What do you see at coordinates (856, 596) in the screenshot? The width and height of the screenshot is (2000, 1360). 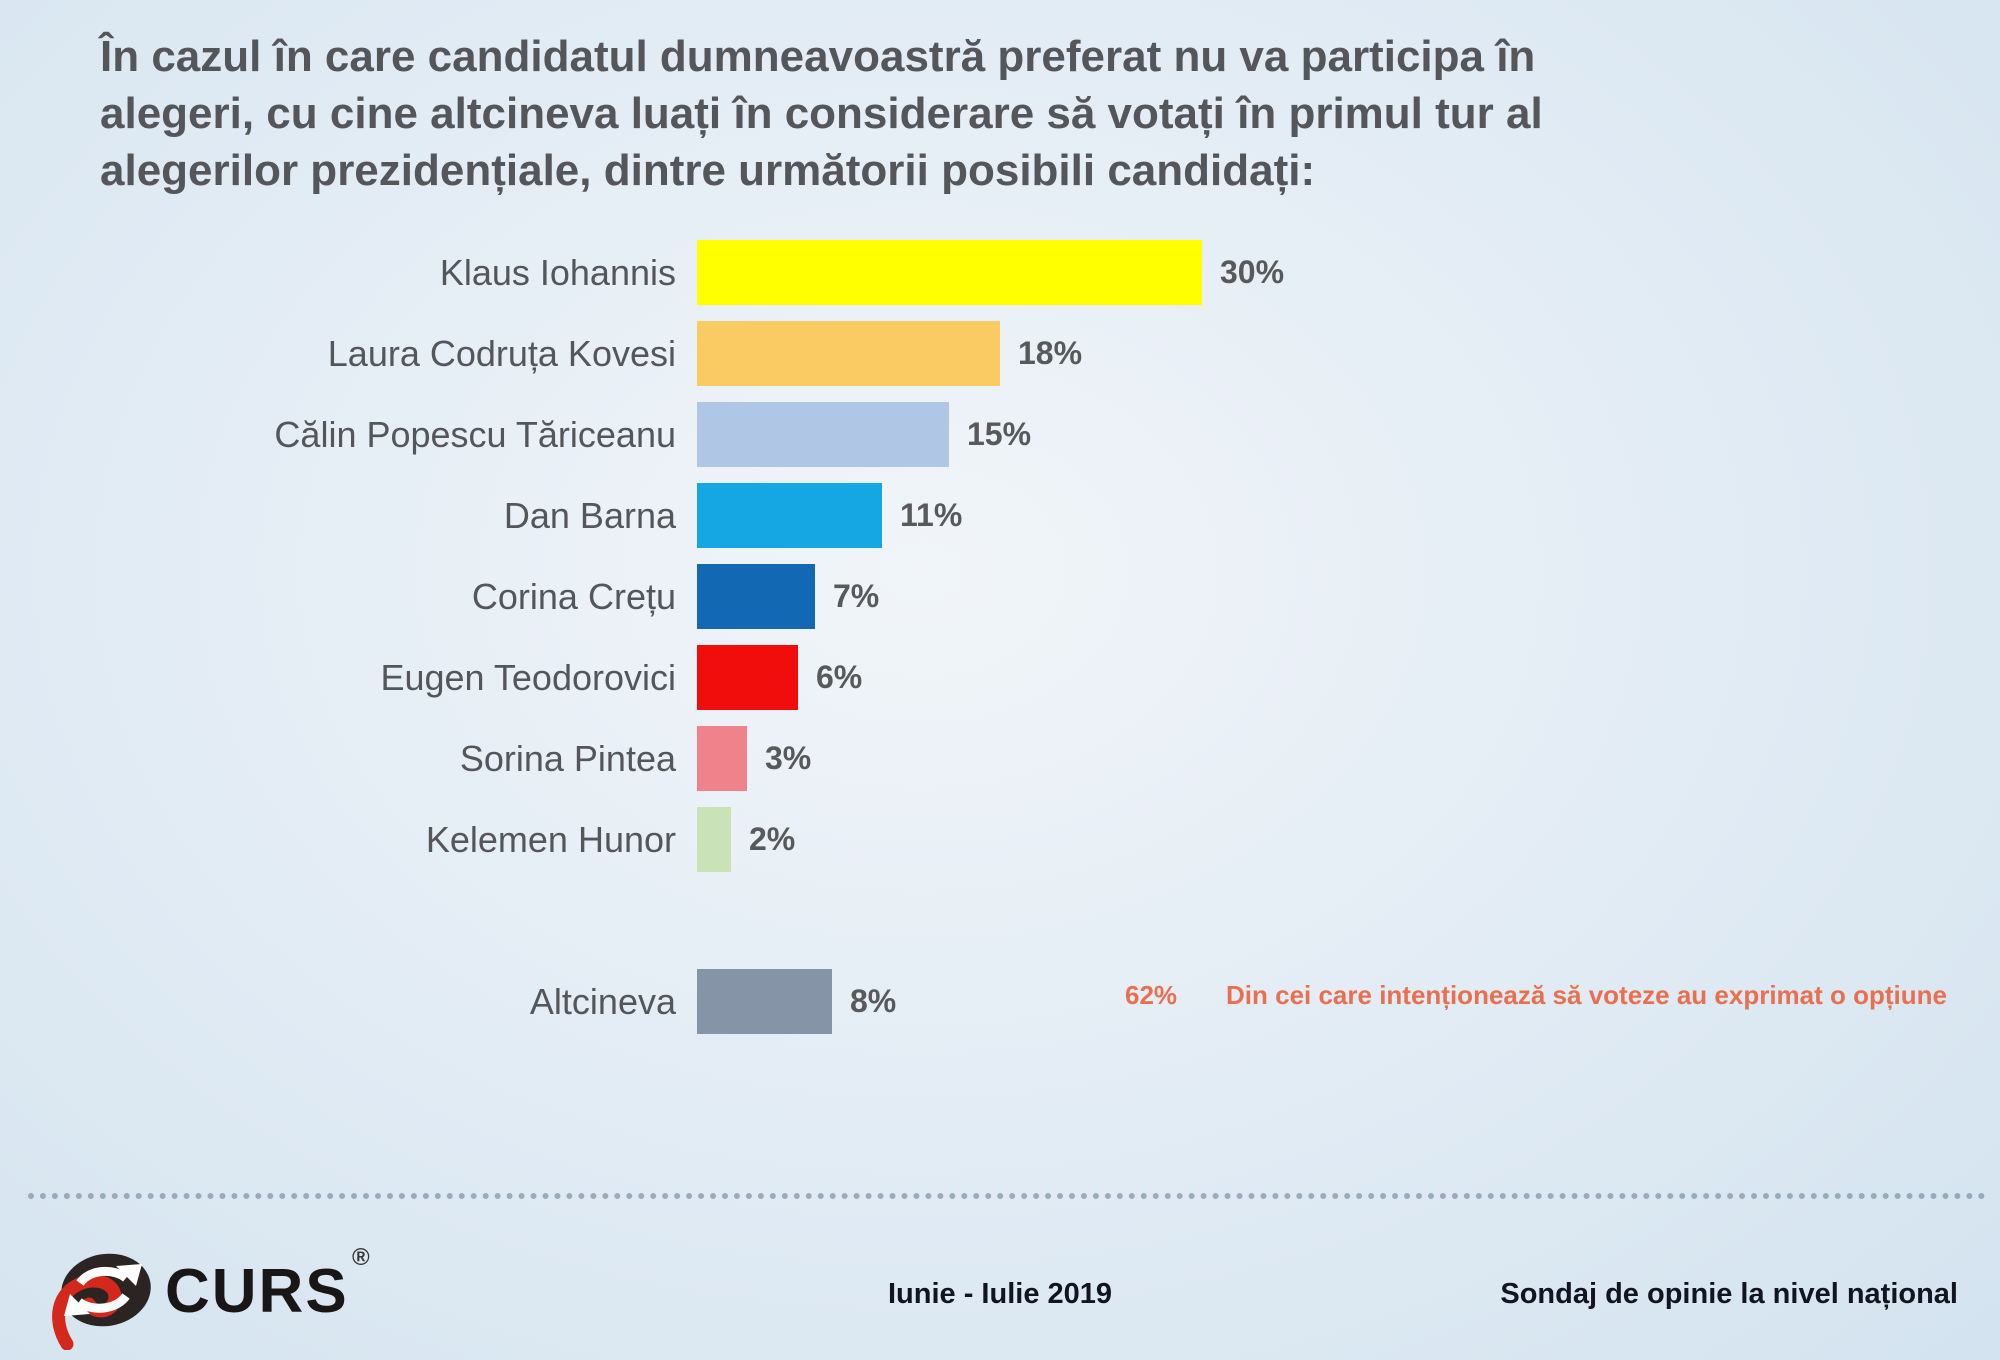 I see `bar-value: 7%` at bounding box center [856, 596].